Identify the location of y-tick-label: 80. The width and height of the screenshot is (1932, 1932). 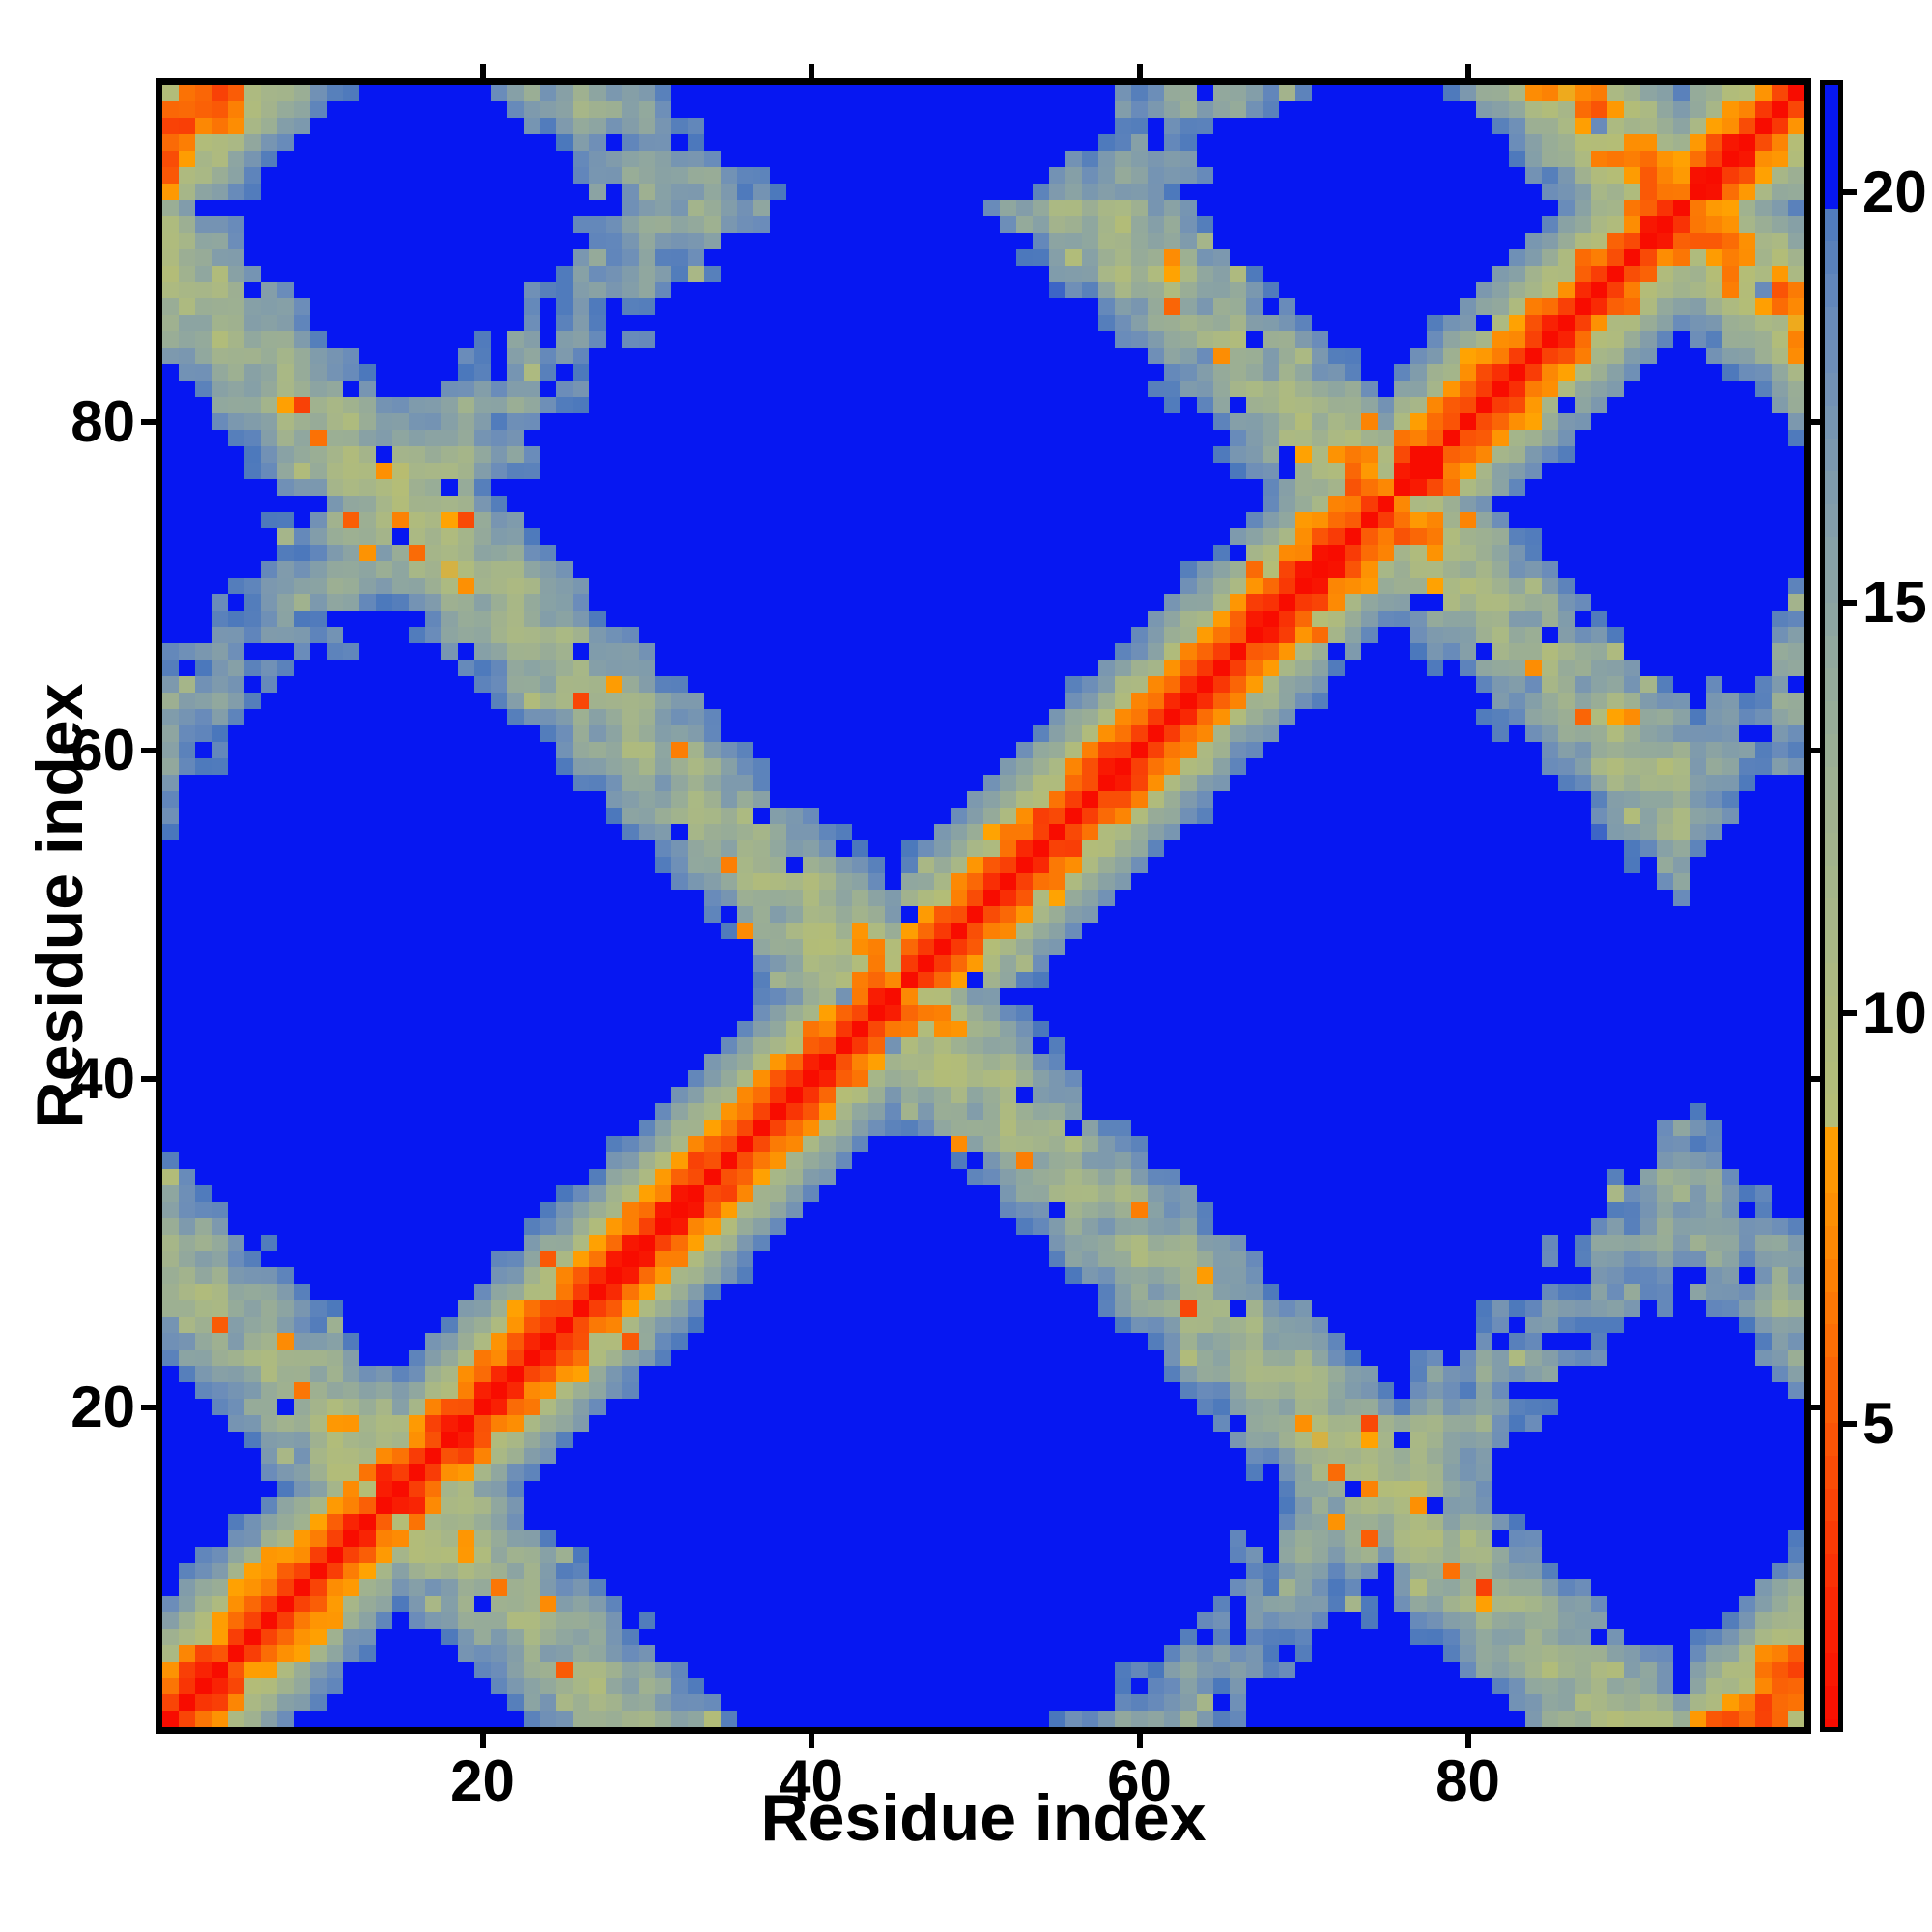
(103, 421).